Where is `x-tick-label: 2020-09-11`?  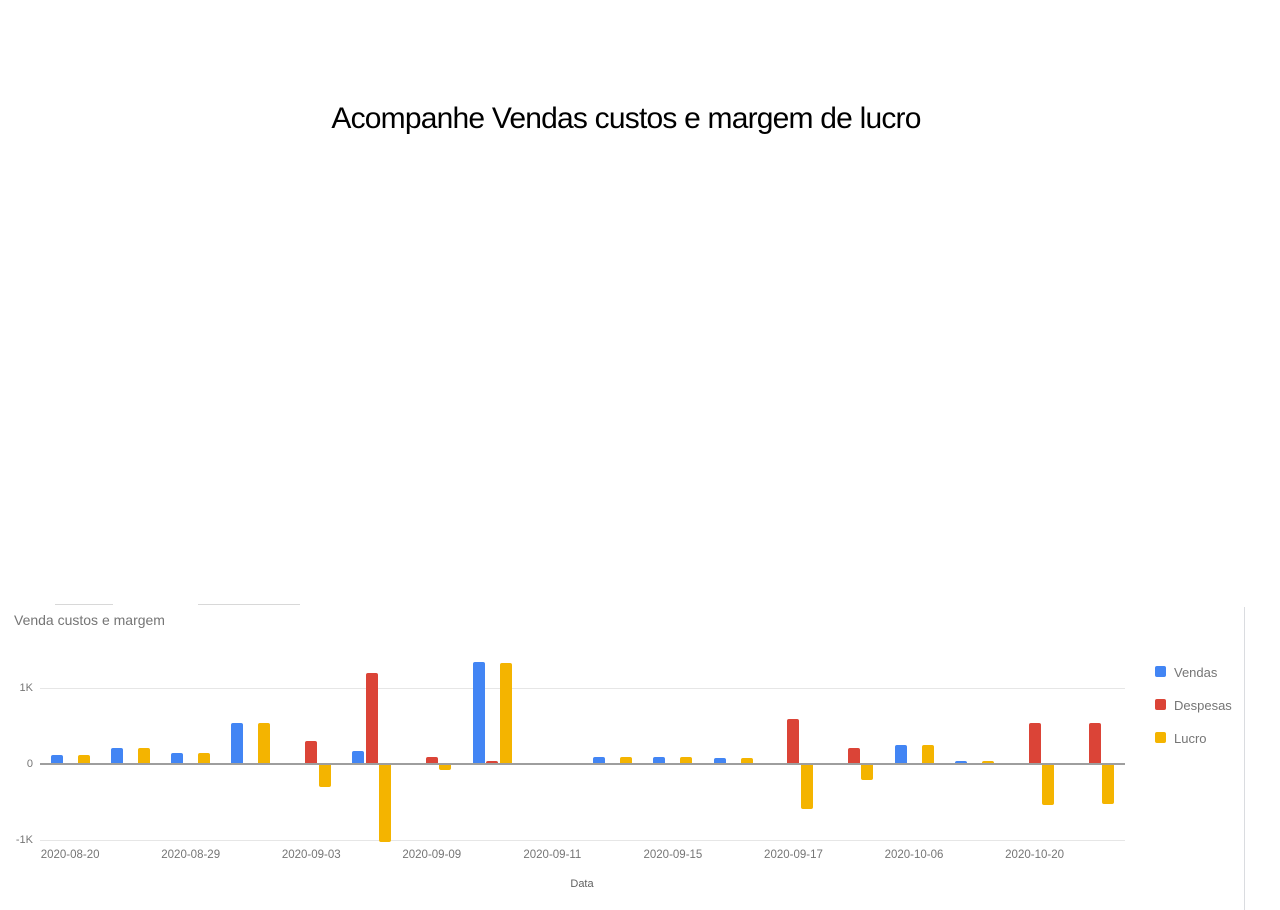 x-tick-label: 2020-09-11 is located at coordinates (552, 855).